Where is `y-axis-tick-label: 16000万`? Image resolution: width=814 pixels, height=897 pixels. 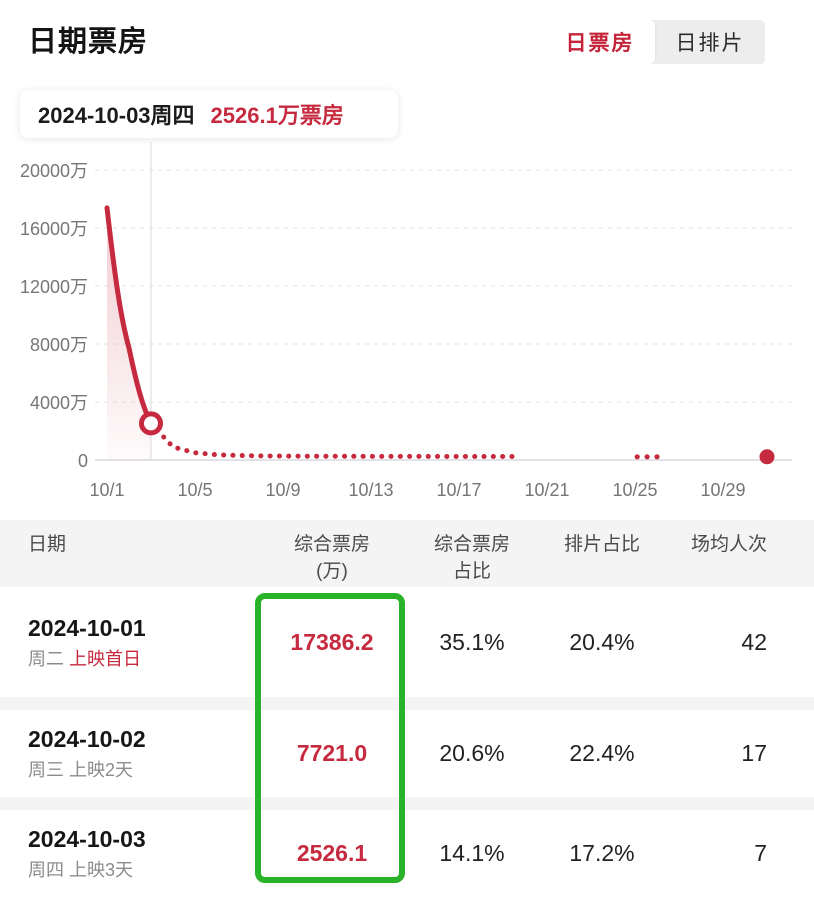 y-axis-tick-label: 16000万 is located at coordinates (54, 229).